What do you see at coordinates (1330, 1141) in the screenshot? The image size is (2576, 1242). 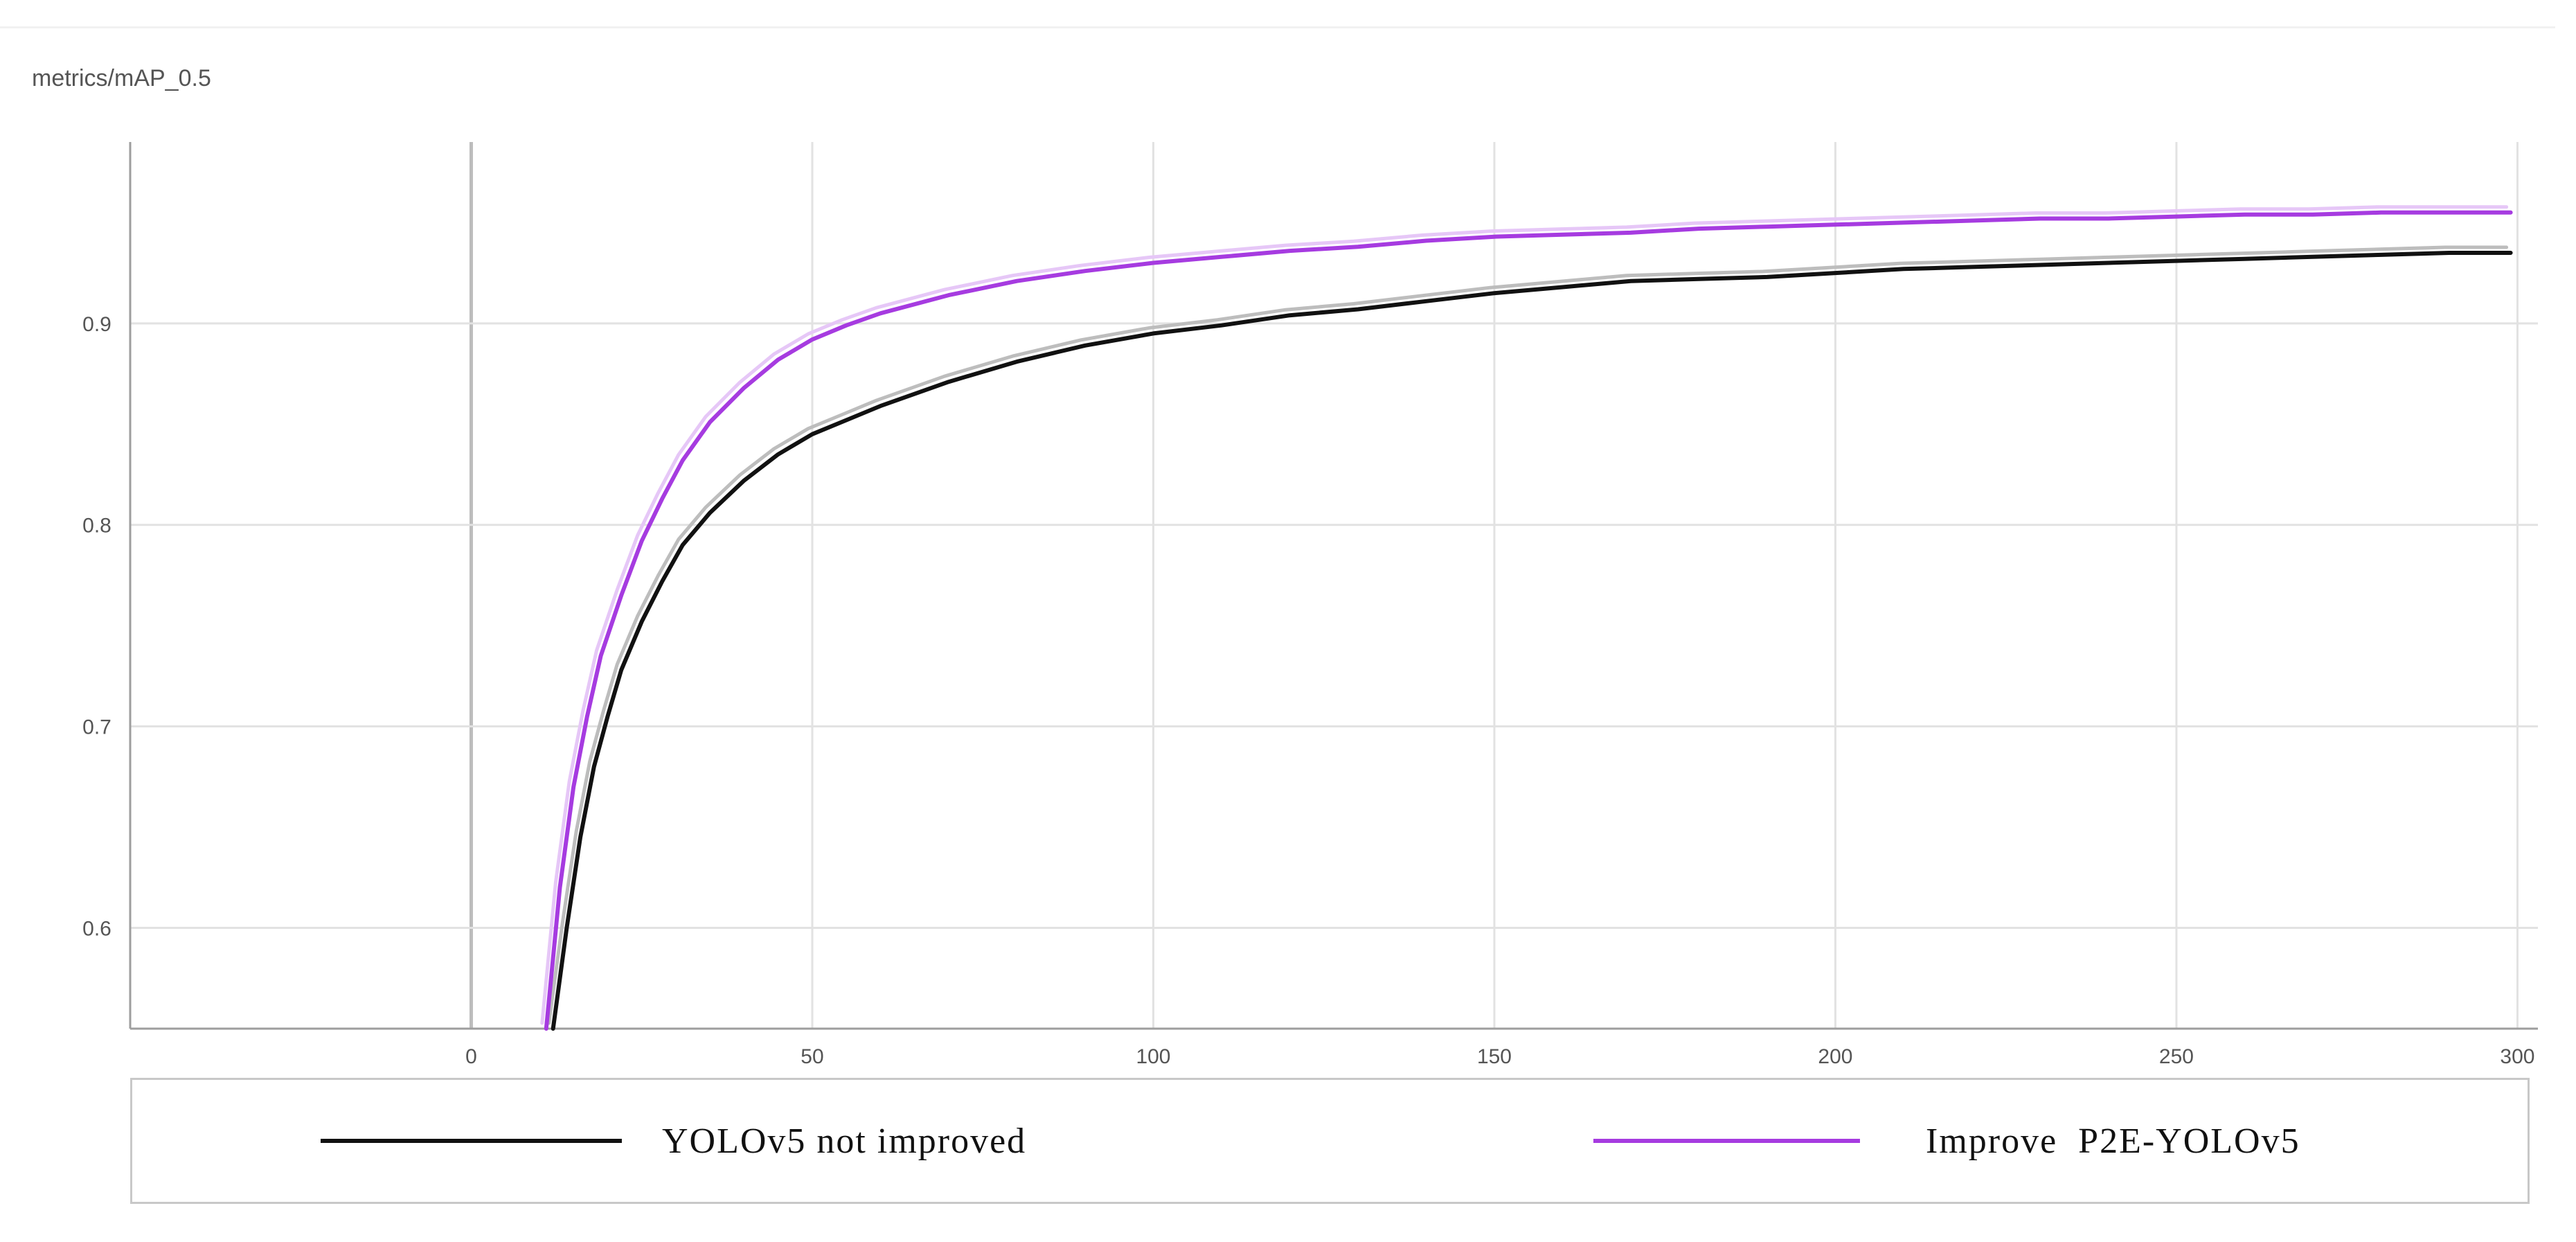 I see `legend: YOLOv5 not improved Improve P2E-YOLOv5` at bounding box center [1330, 1141].